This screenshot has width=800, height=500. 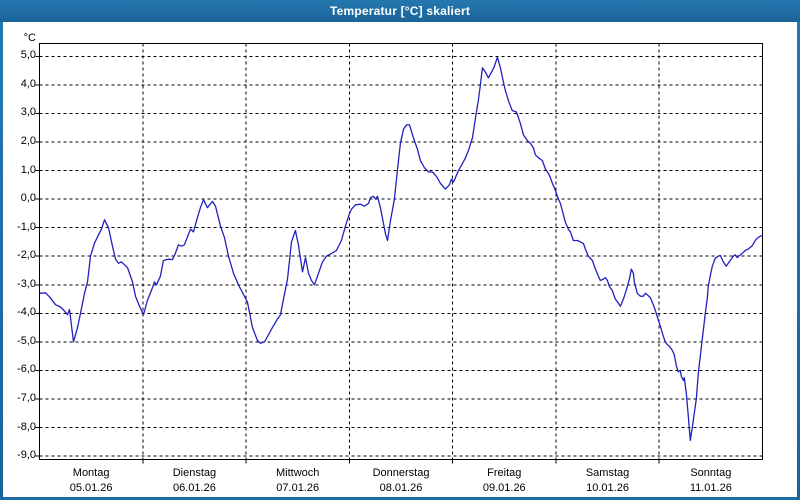 What do you see at coordinates (194, 488) in the screenshot?
I see `x-day-date-label: 06.01.26` at bounding box center [194, 488].